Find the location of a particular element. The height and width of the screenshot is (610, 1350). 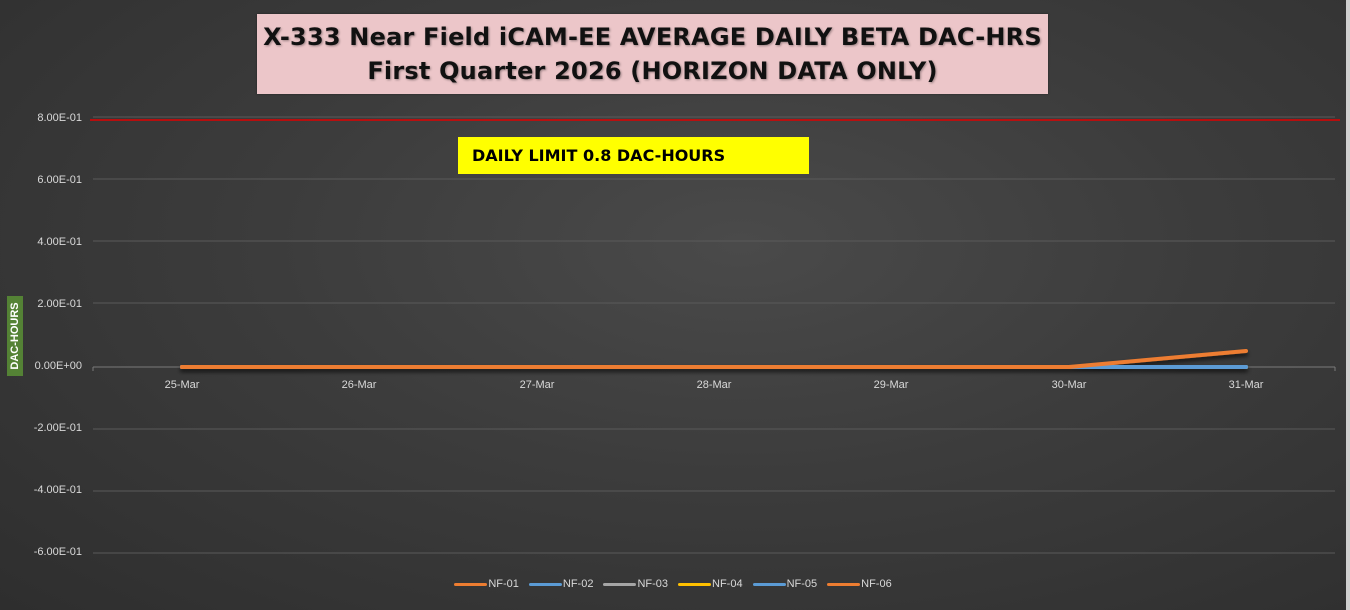

y-tick-label: 2.00E-01 is located at coordinates (59, 304).